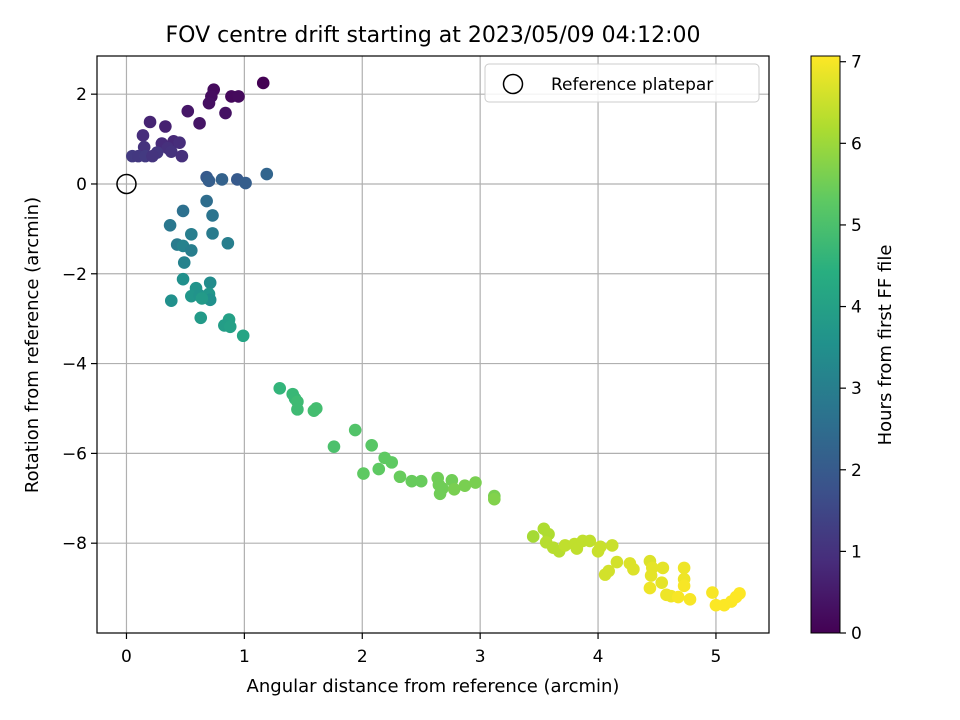  I want to click on y-tick-label: −6, so click(74, 454).